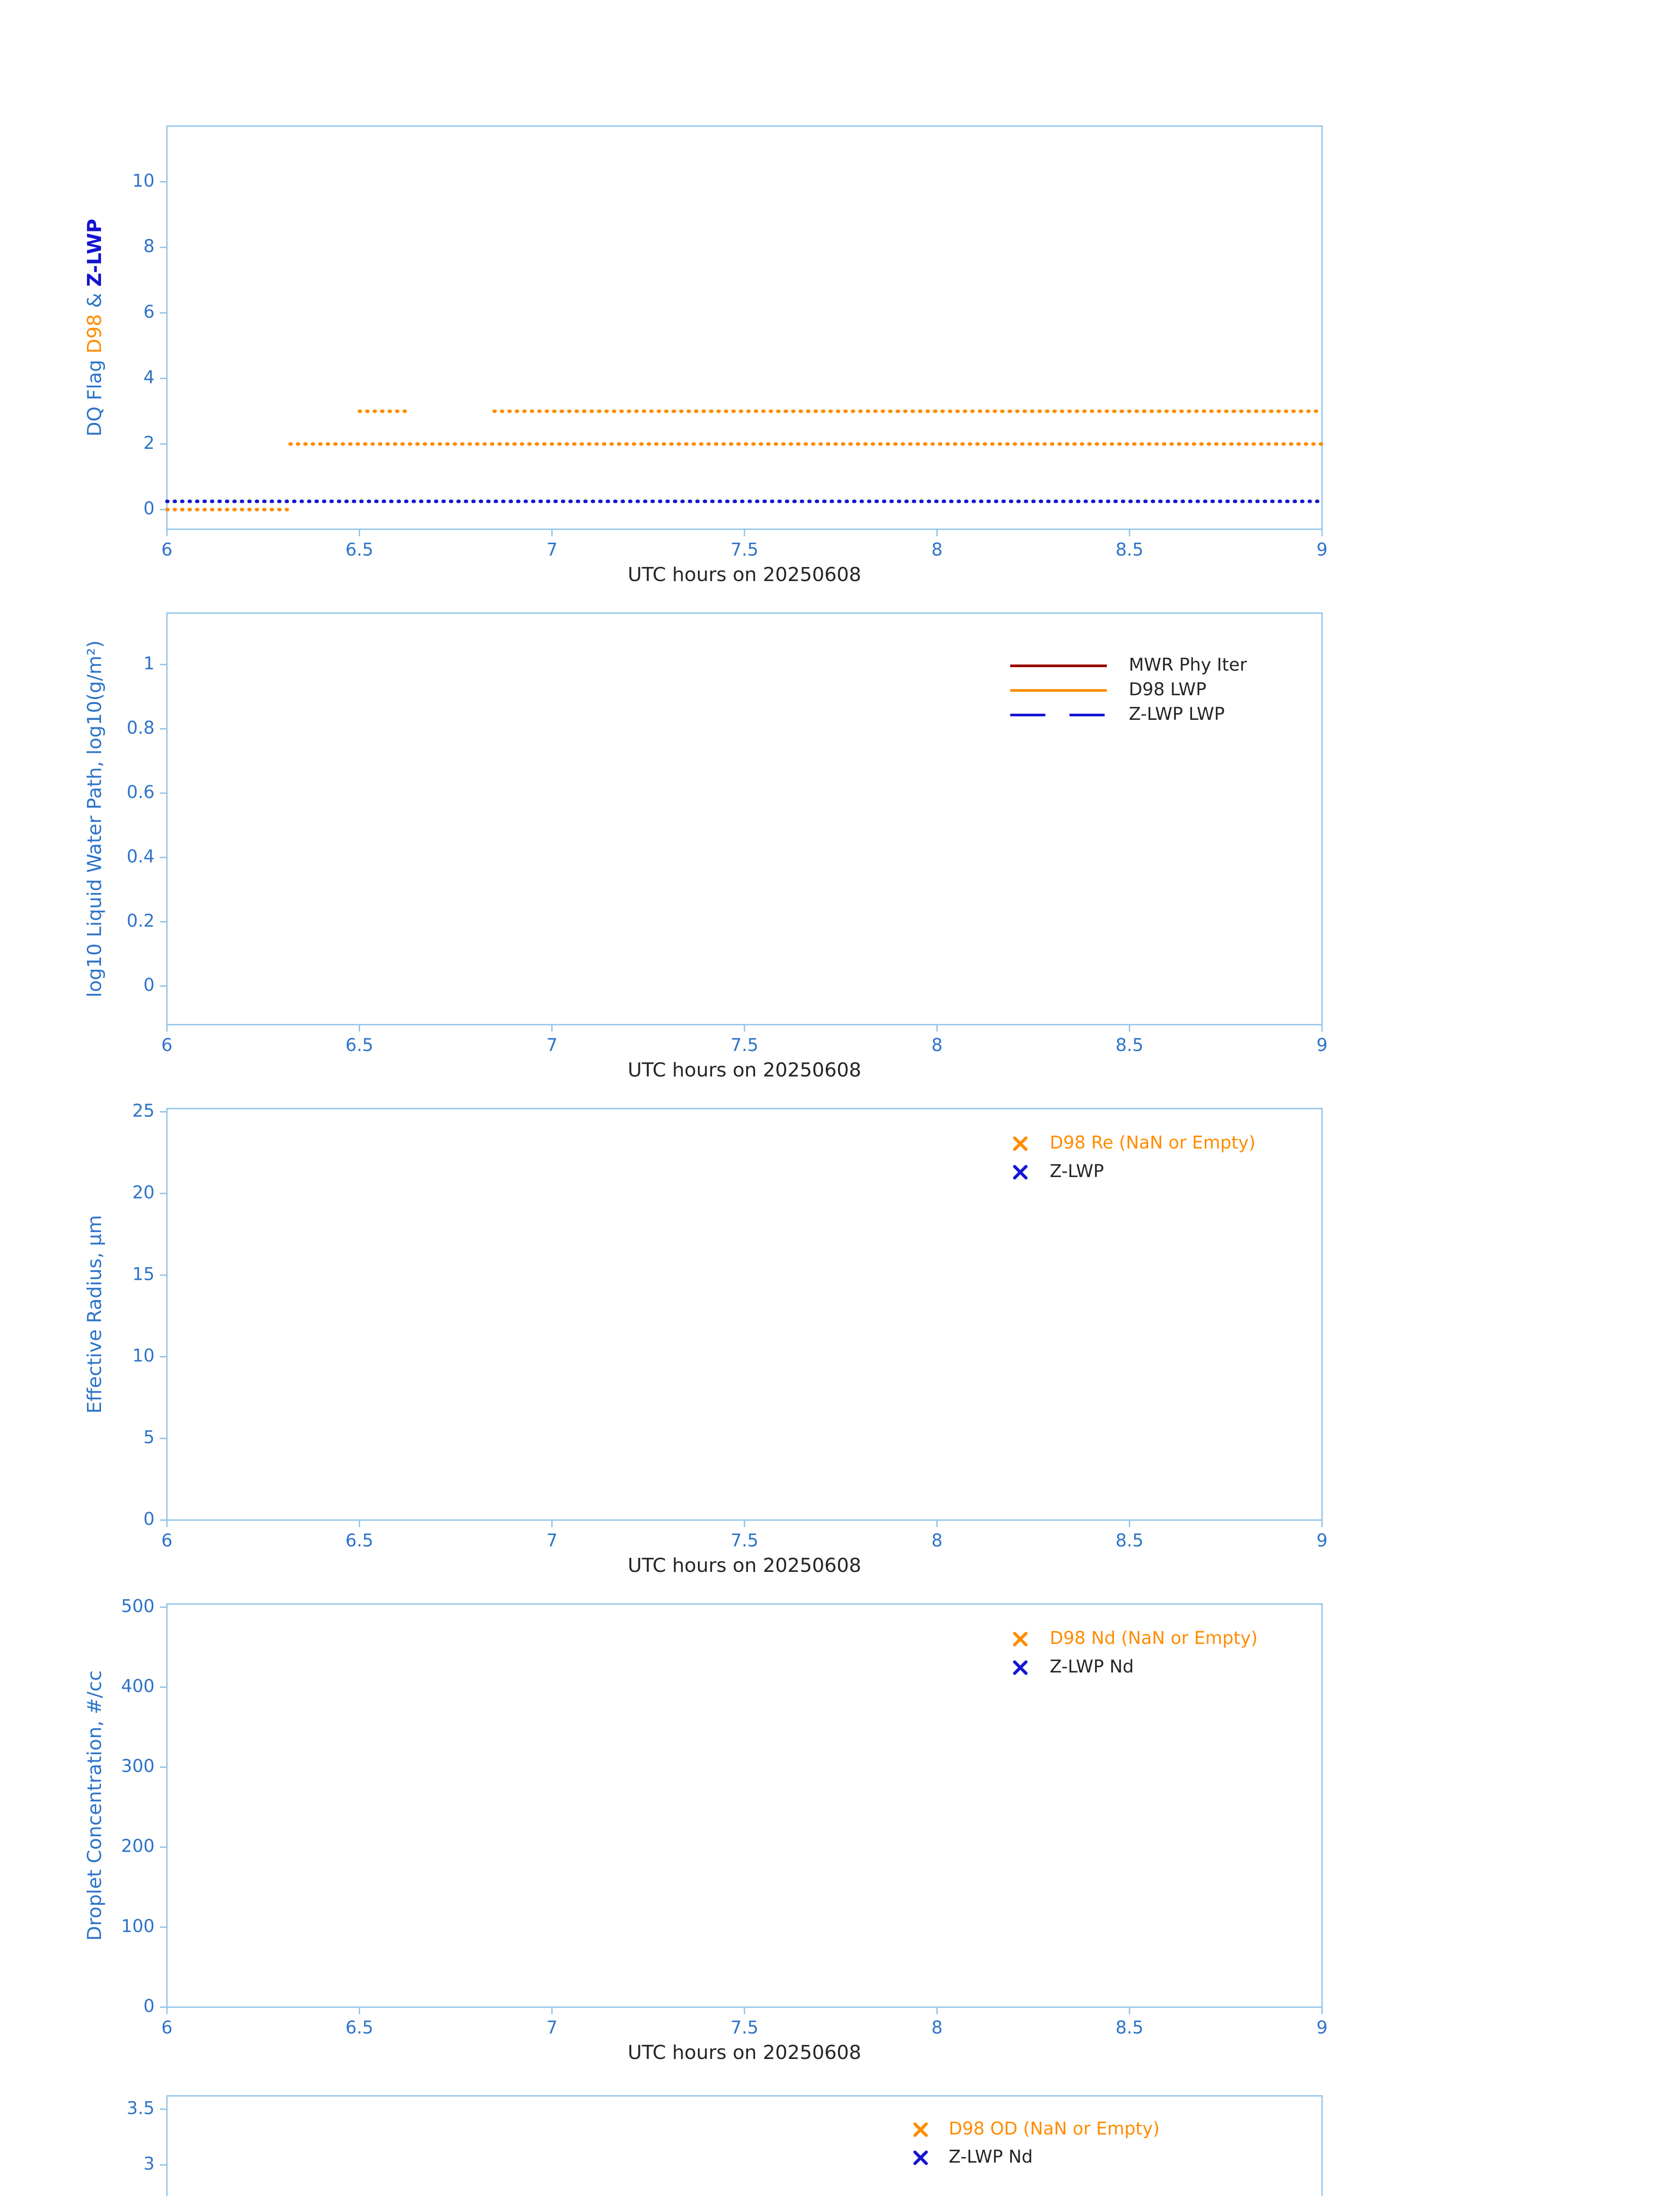 The image size is (1680, 2196). Describe the element at coordinates (149, 443) in the screenshot. I see `y-tick-label: 2` at that location.